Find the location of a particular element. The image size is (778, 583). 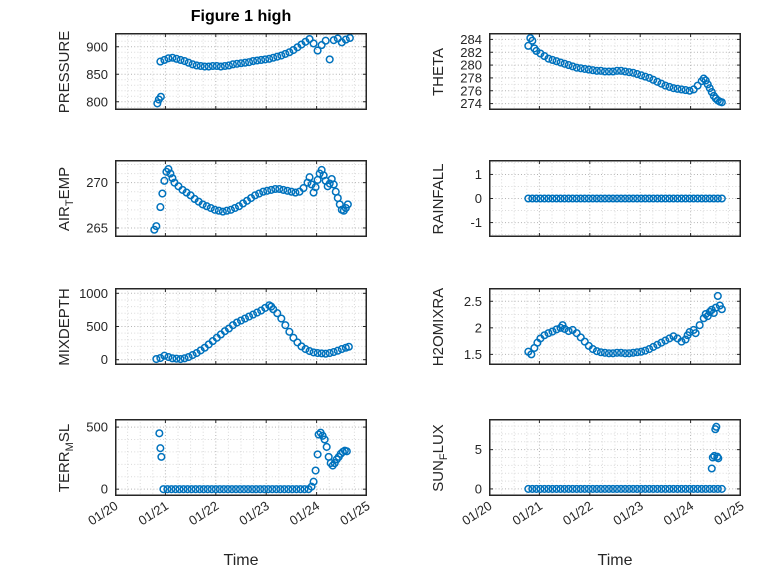

svg-text: 280 is located at coordinates (471, 65).